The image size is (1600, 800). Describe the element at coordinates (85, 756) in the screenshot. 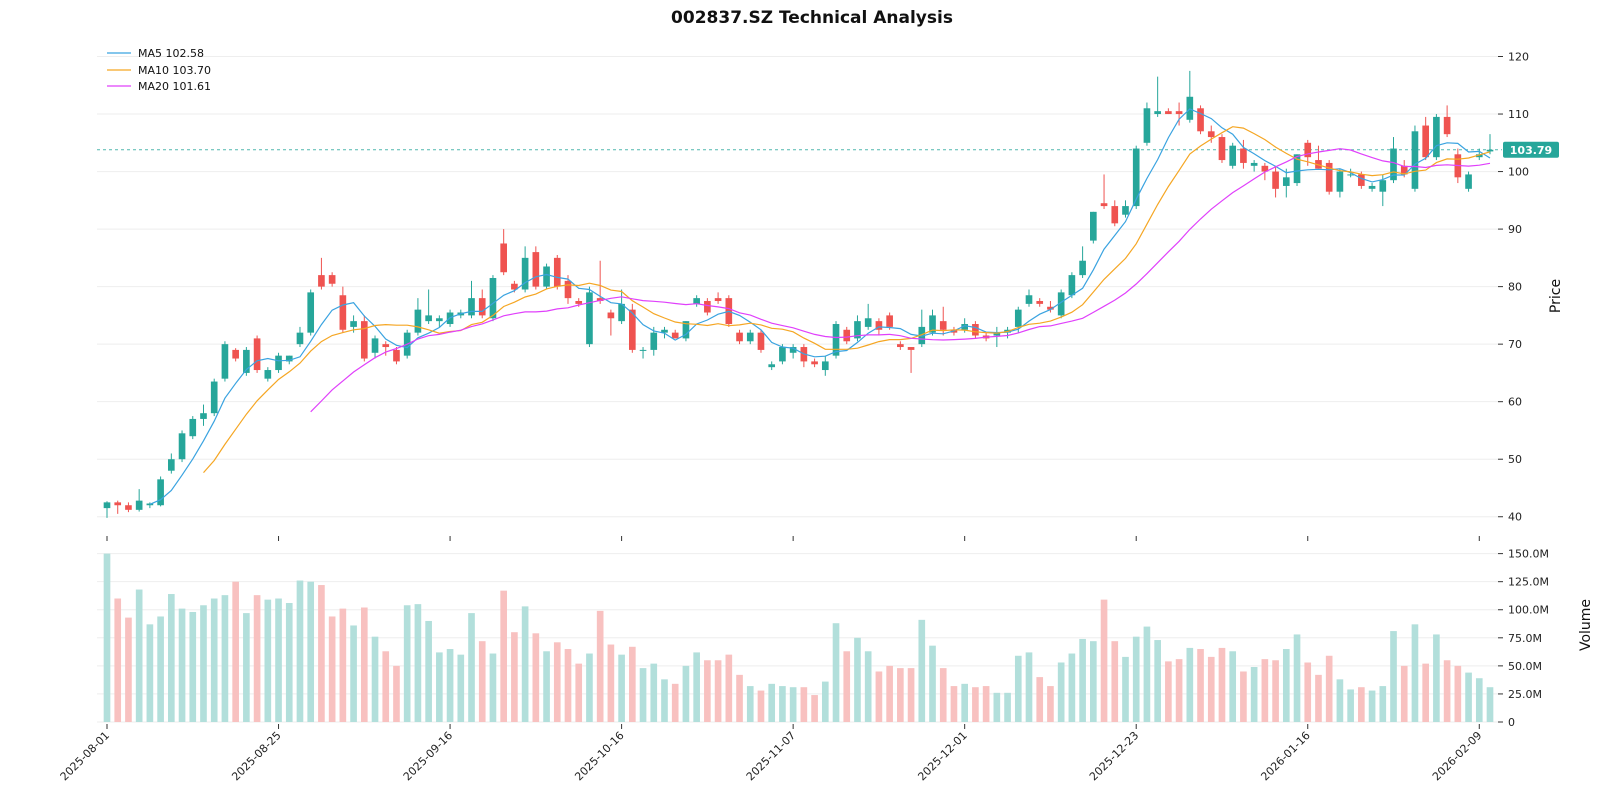

I see `x-tick-label: 2025-08-01` at that location.